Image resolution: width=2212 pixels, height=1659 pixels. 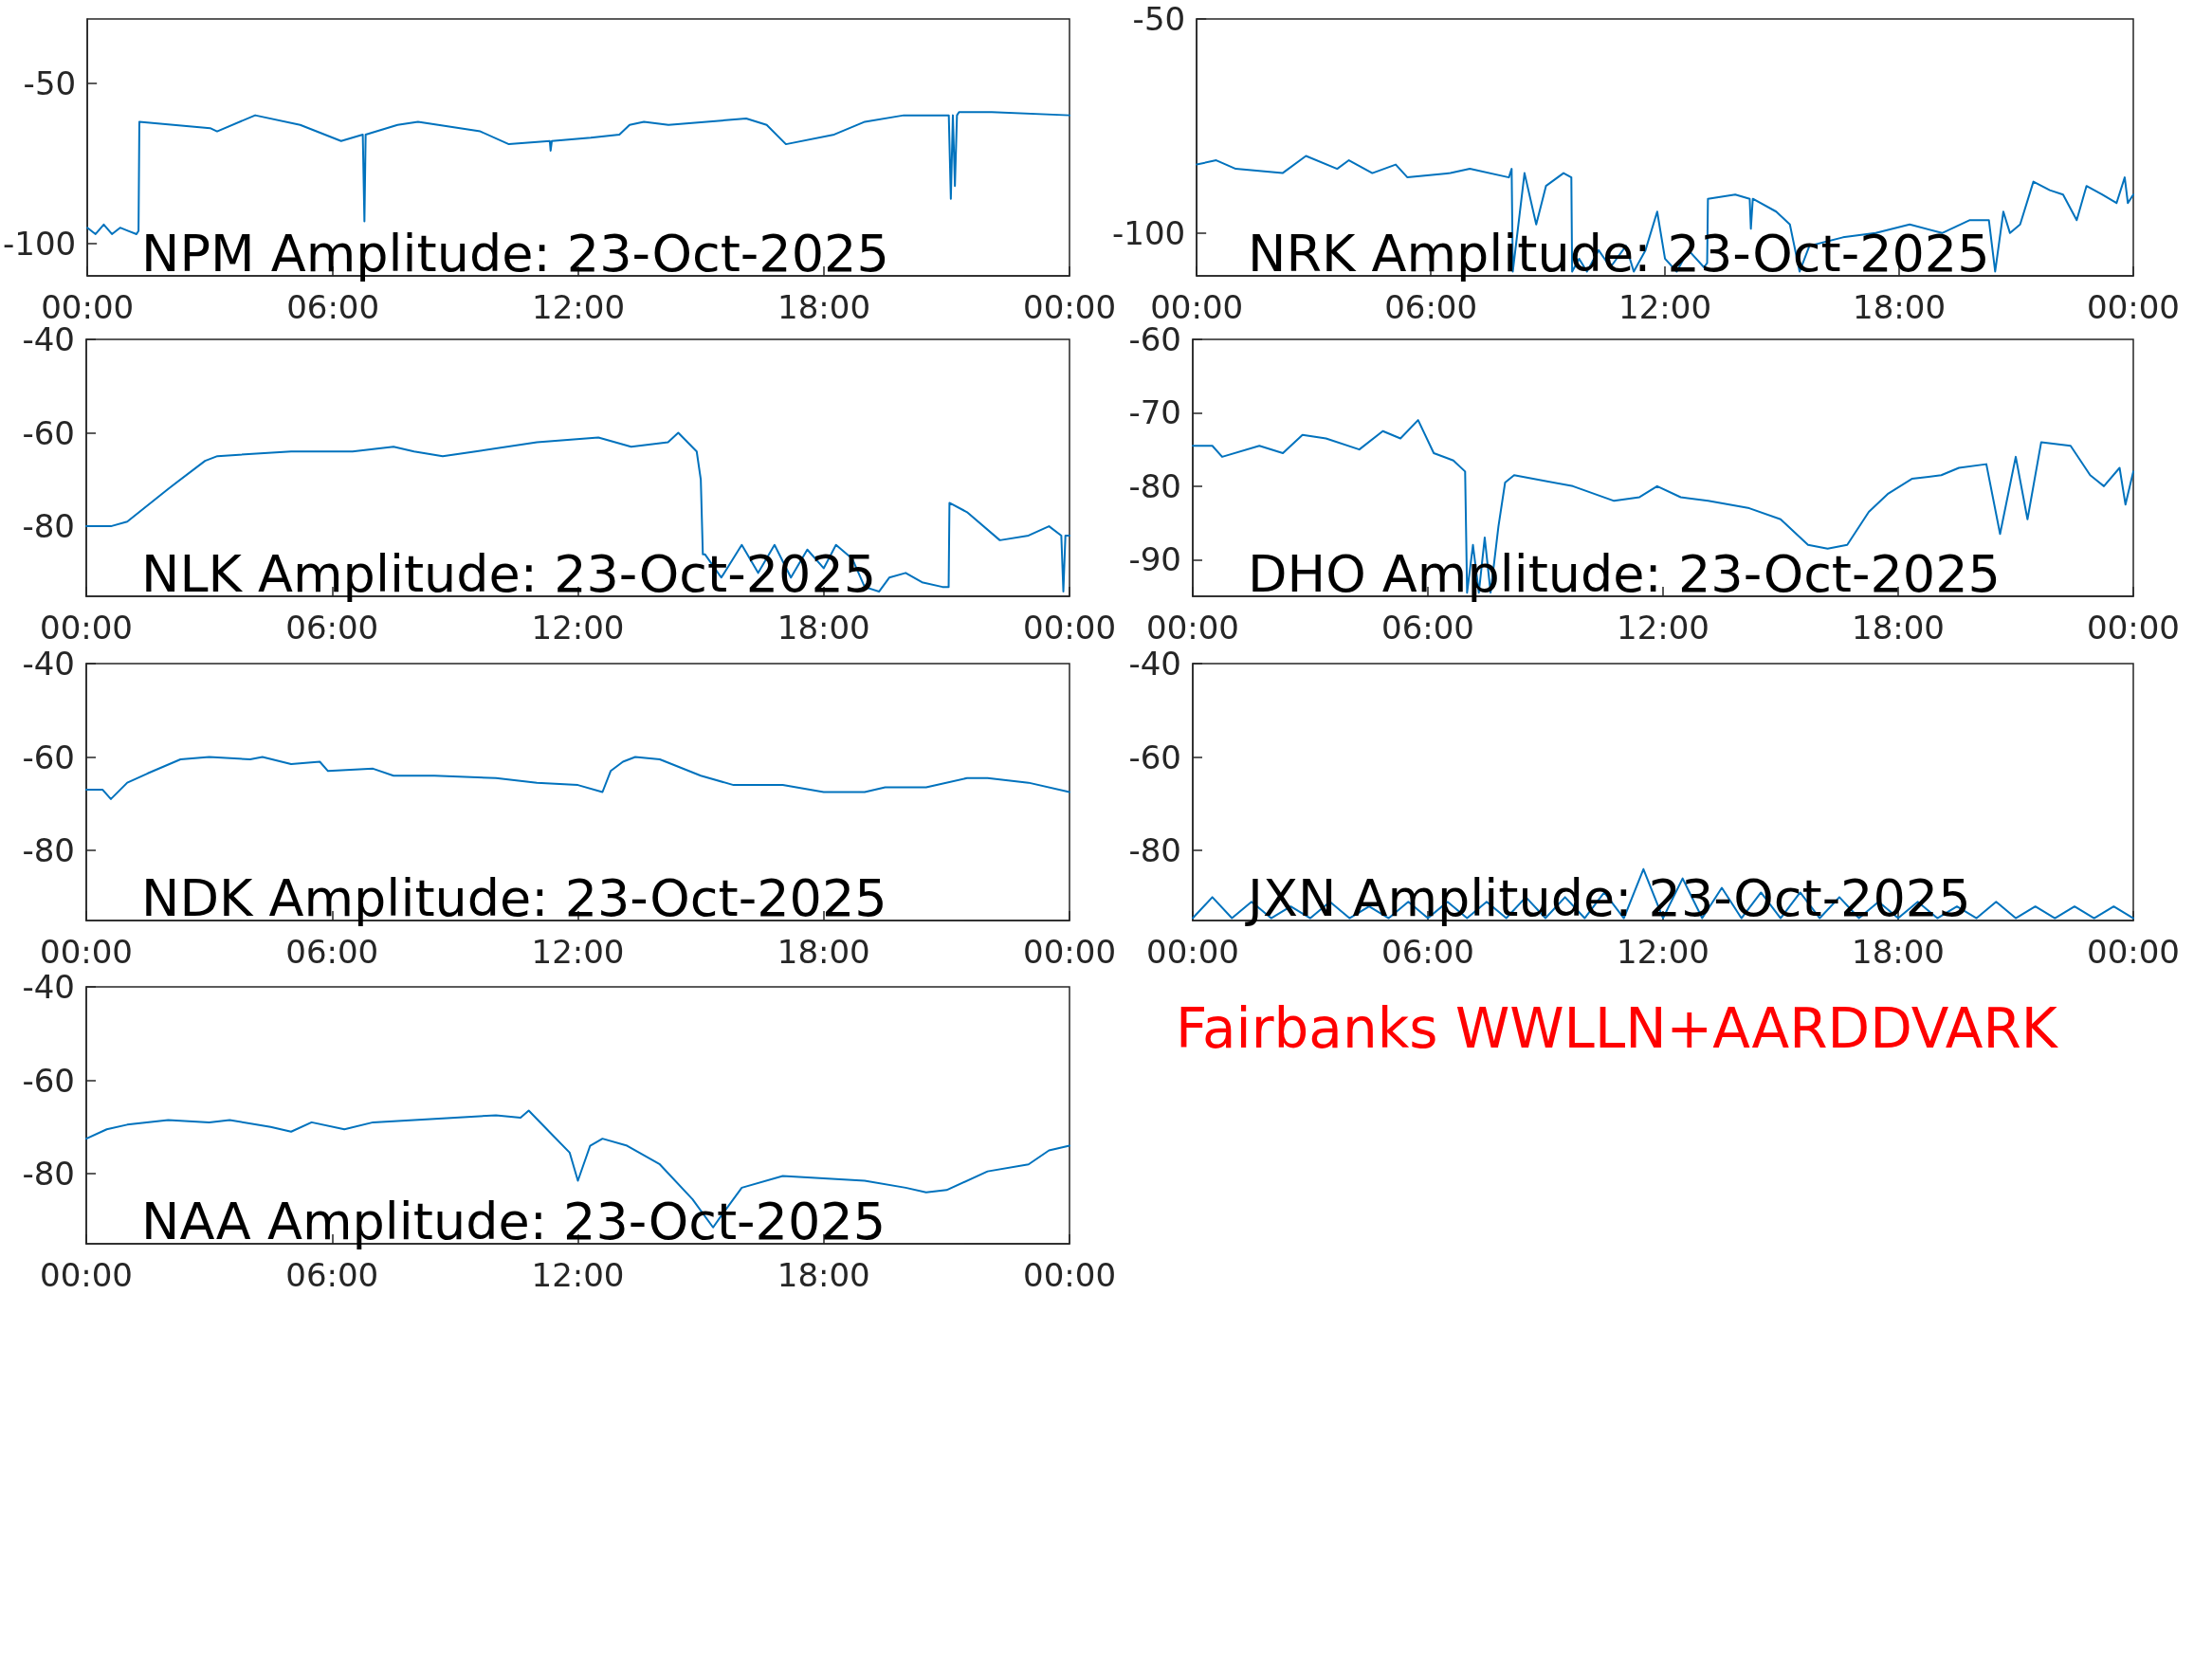 I want to click on text: Fairbanks WWLLN+AARDDVARK, so click(x=1616, y=1028).